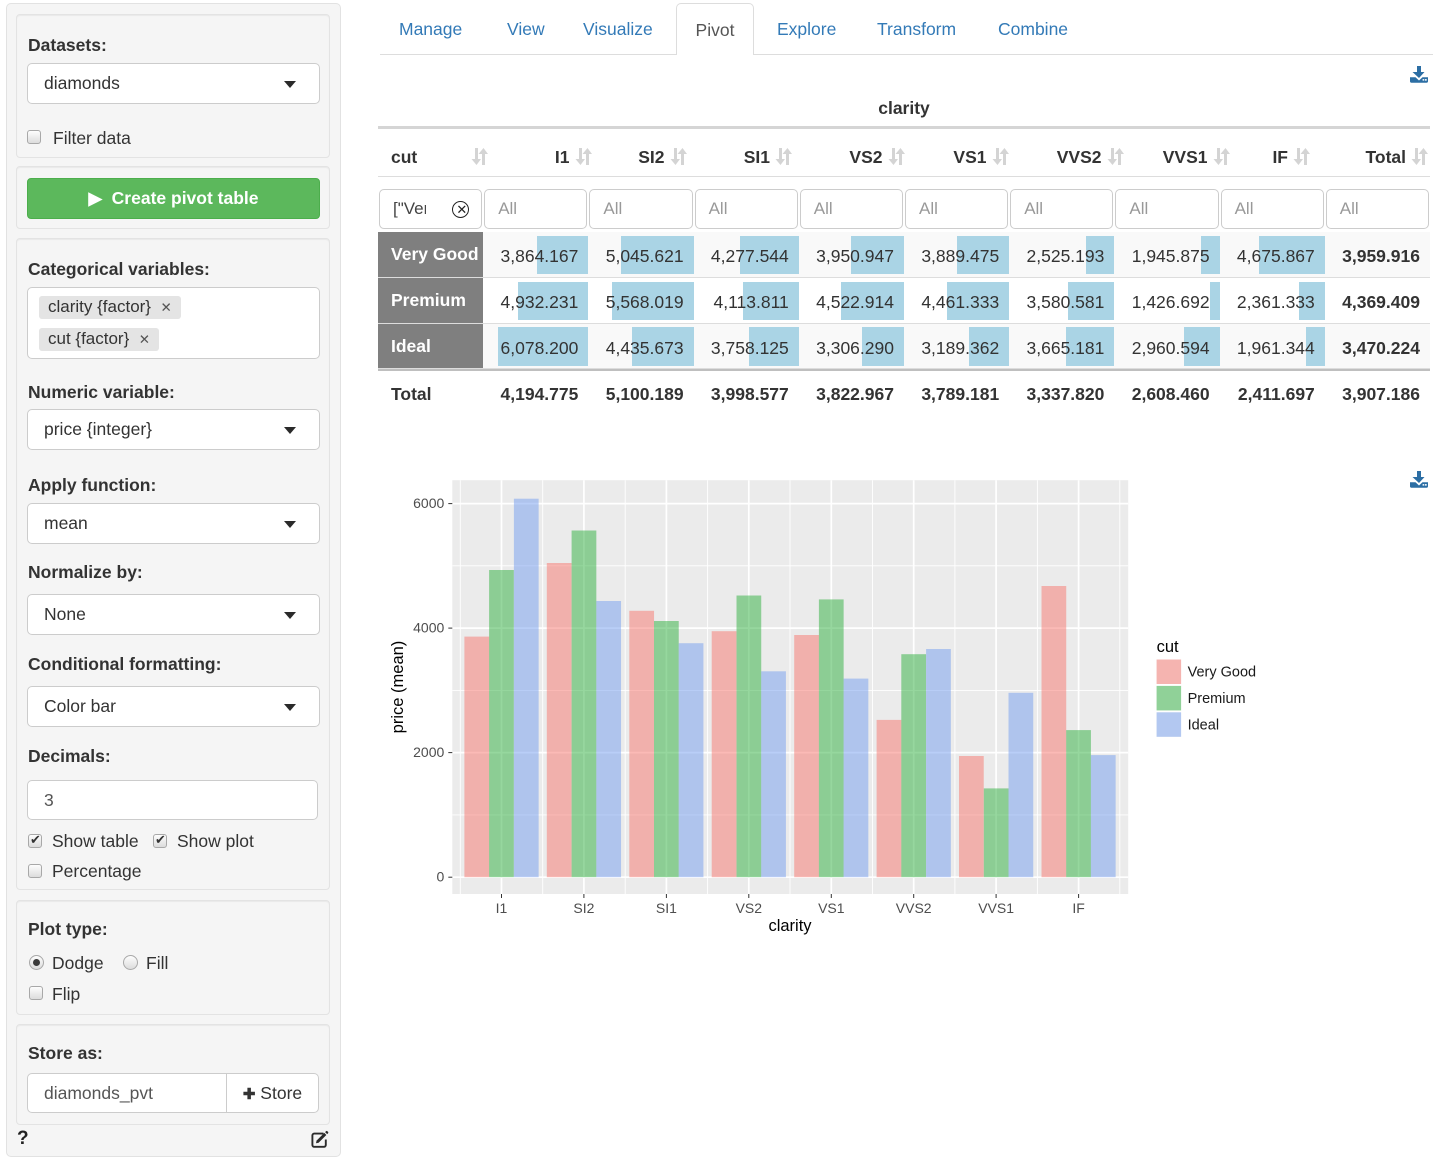 The width and height of the screenshot is (1433, 1165). I want to click on svg-text: 0, so click(441, 877).